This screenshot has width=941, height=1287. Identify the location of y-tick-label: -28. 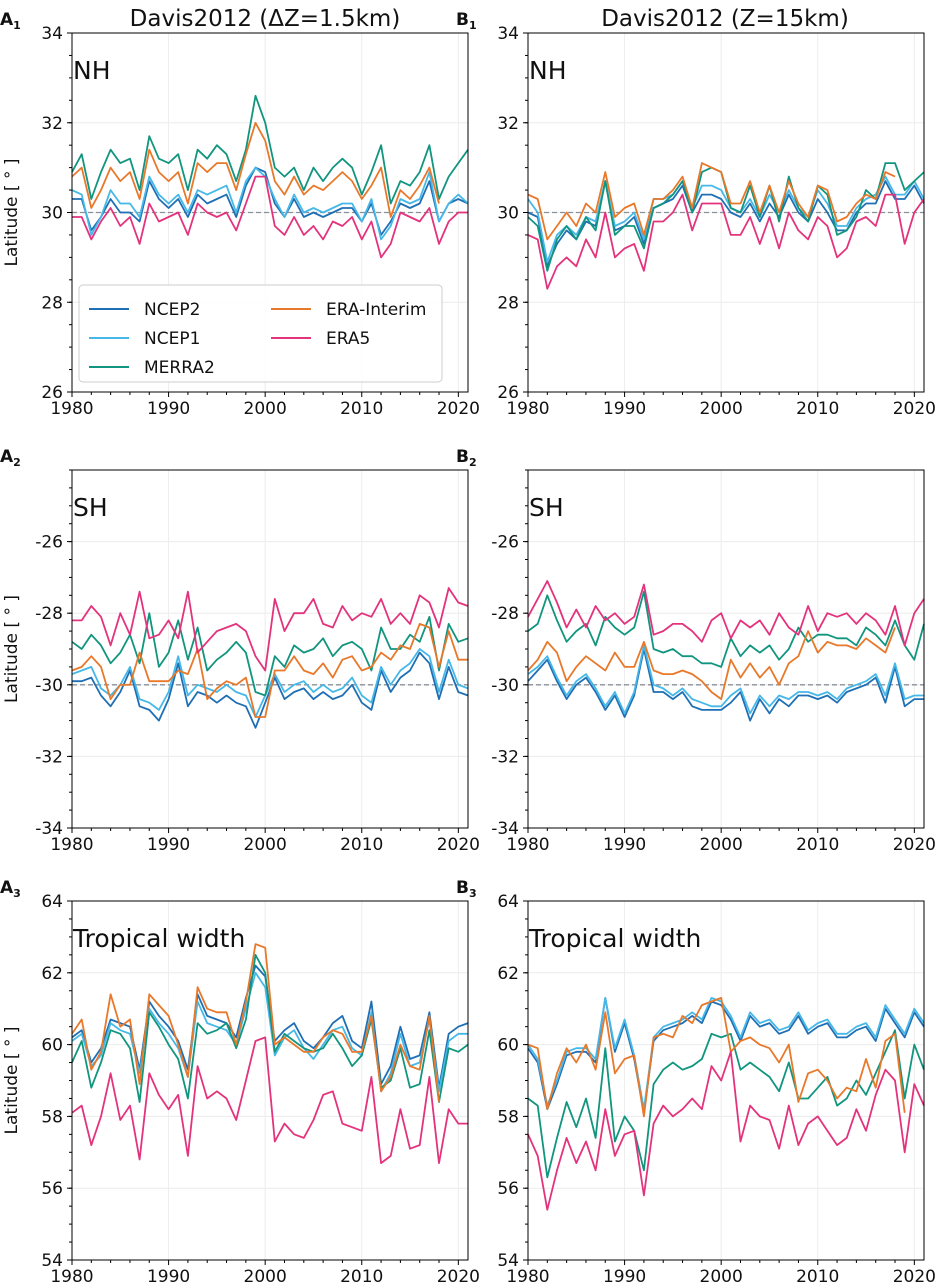
(505, 614).